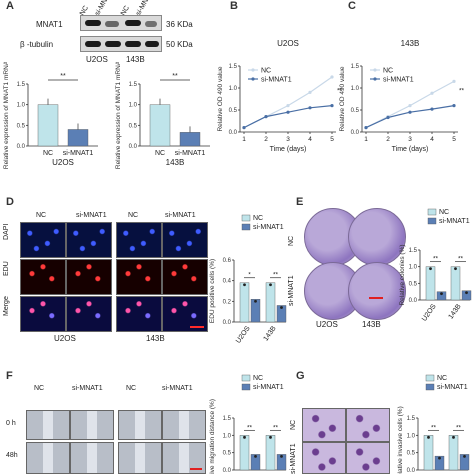 The image size is (474, 474). What do you see at coordinates (227, 282) in the screenshot?
I see `y-tick-label: 0.4` at bounding box center [227, 282].